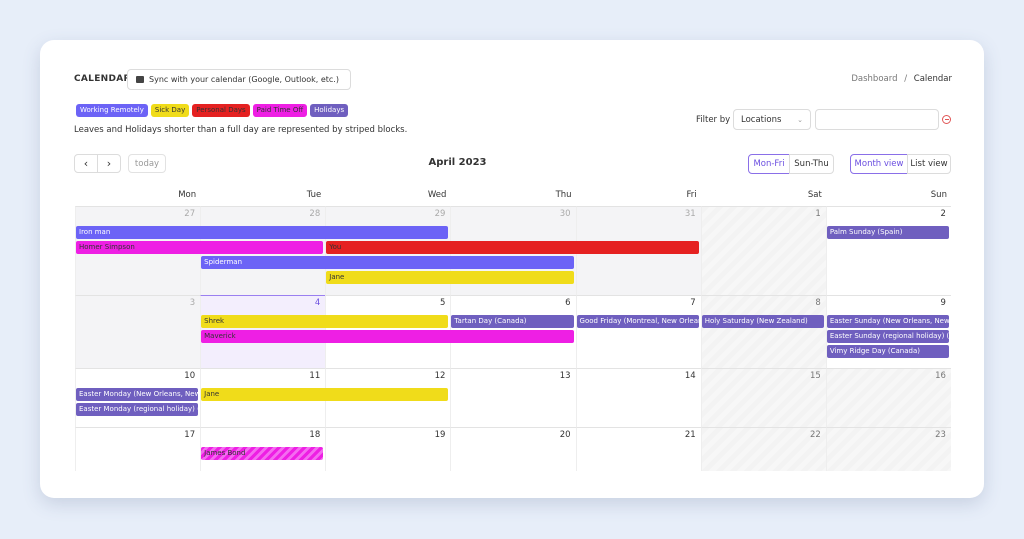  I want to click on day-cell: 10, so click(138, 397).